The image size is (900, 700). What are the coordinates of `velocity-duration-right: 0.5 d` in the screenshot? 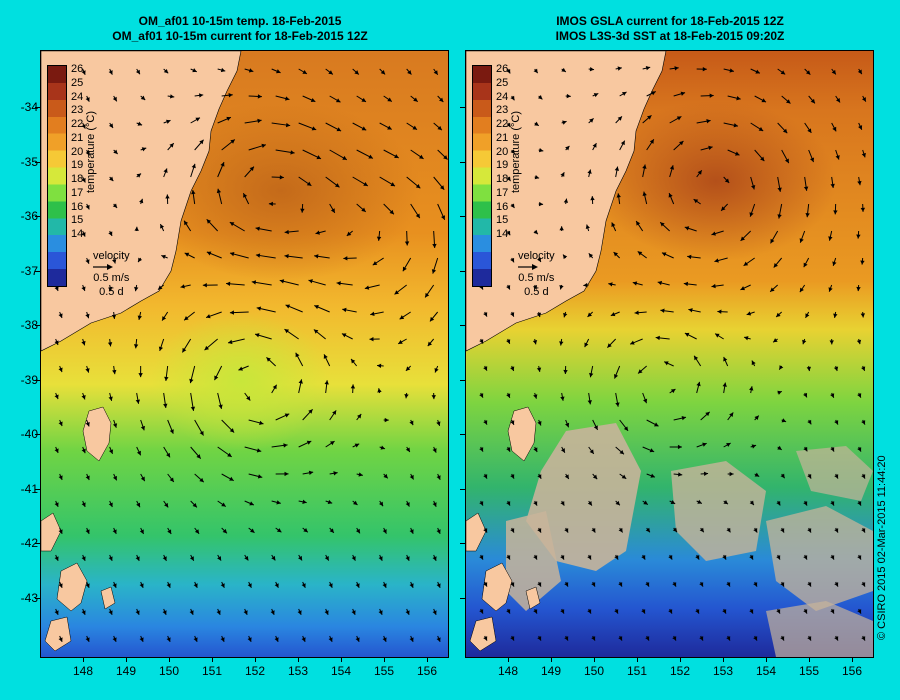 It's located at (536, 292).